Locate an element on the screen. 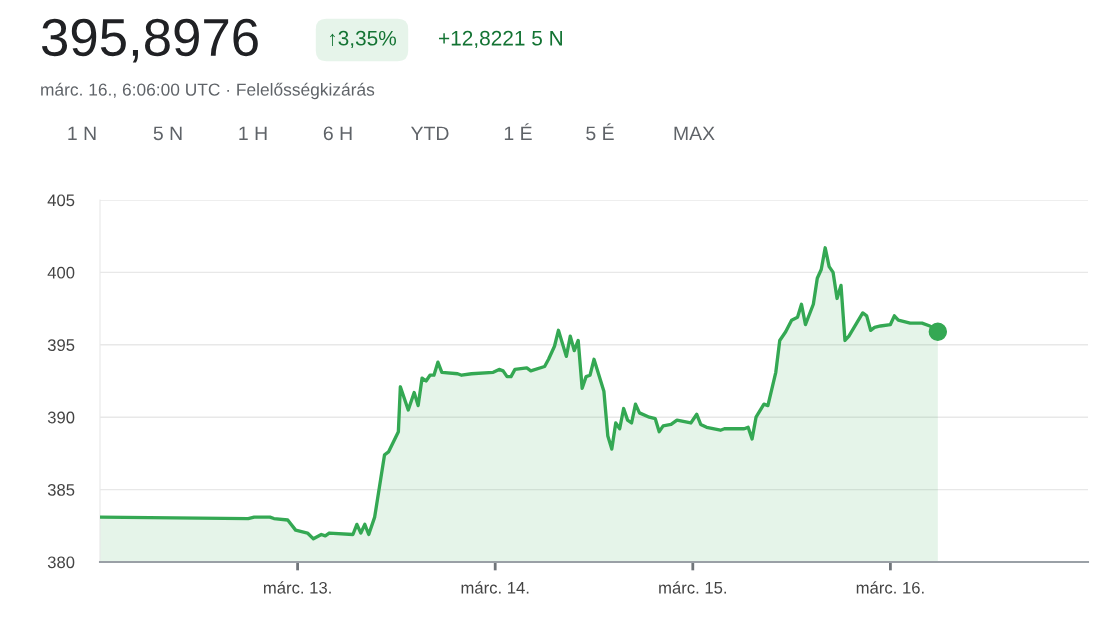  chart-subtitle: márc. 16., 6:06:00 UTC · Felelősségkizárás is located at coordinates (208, 91).